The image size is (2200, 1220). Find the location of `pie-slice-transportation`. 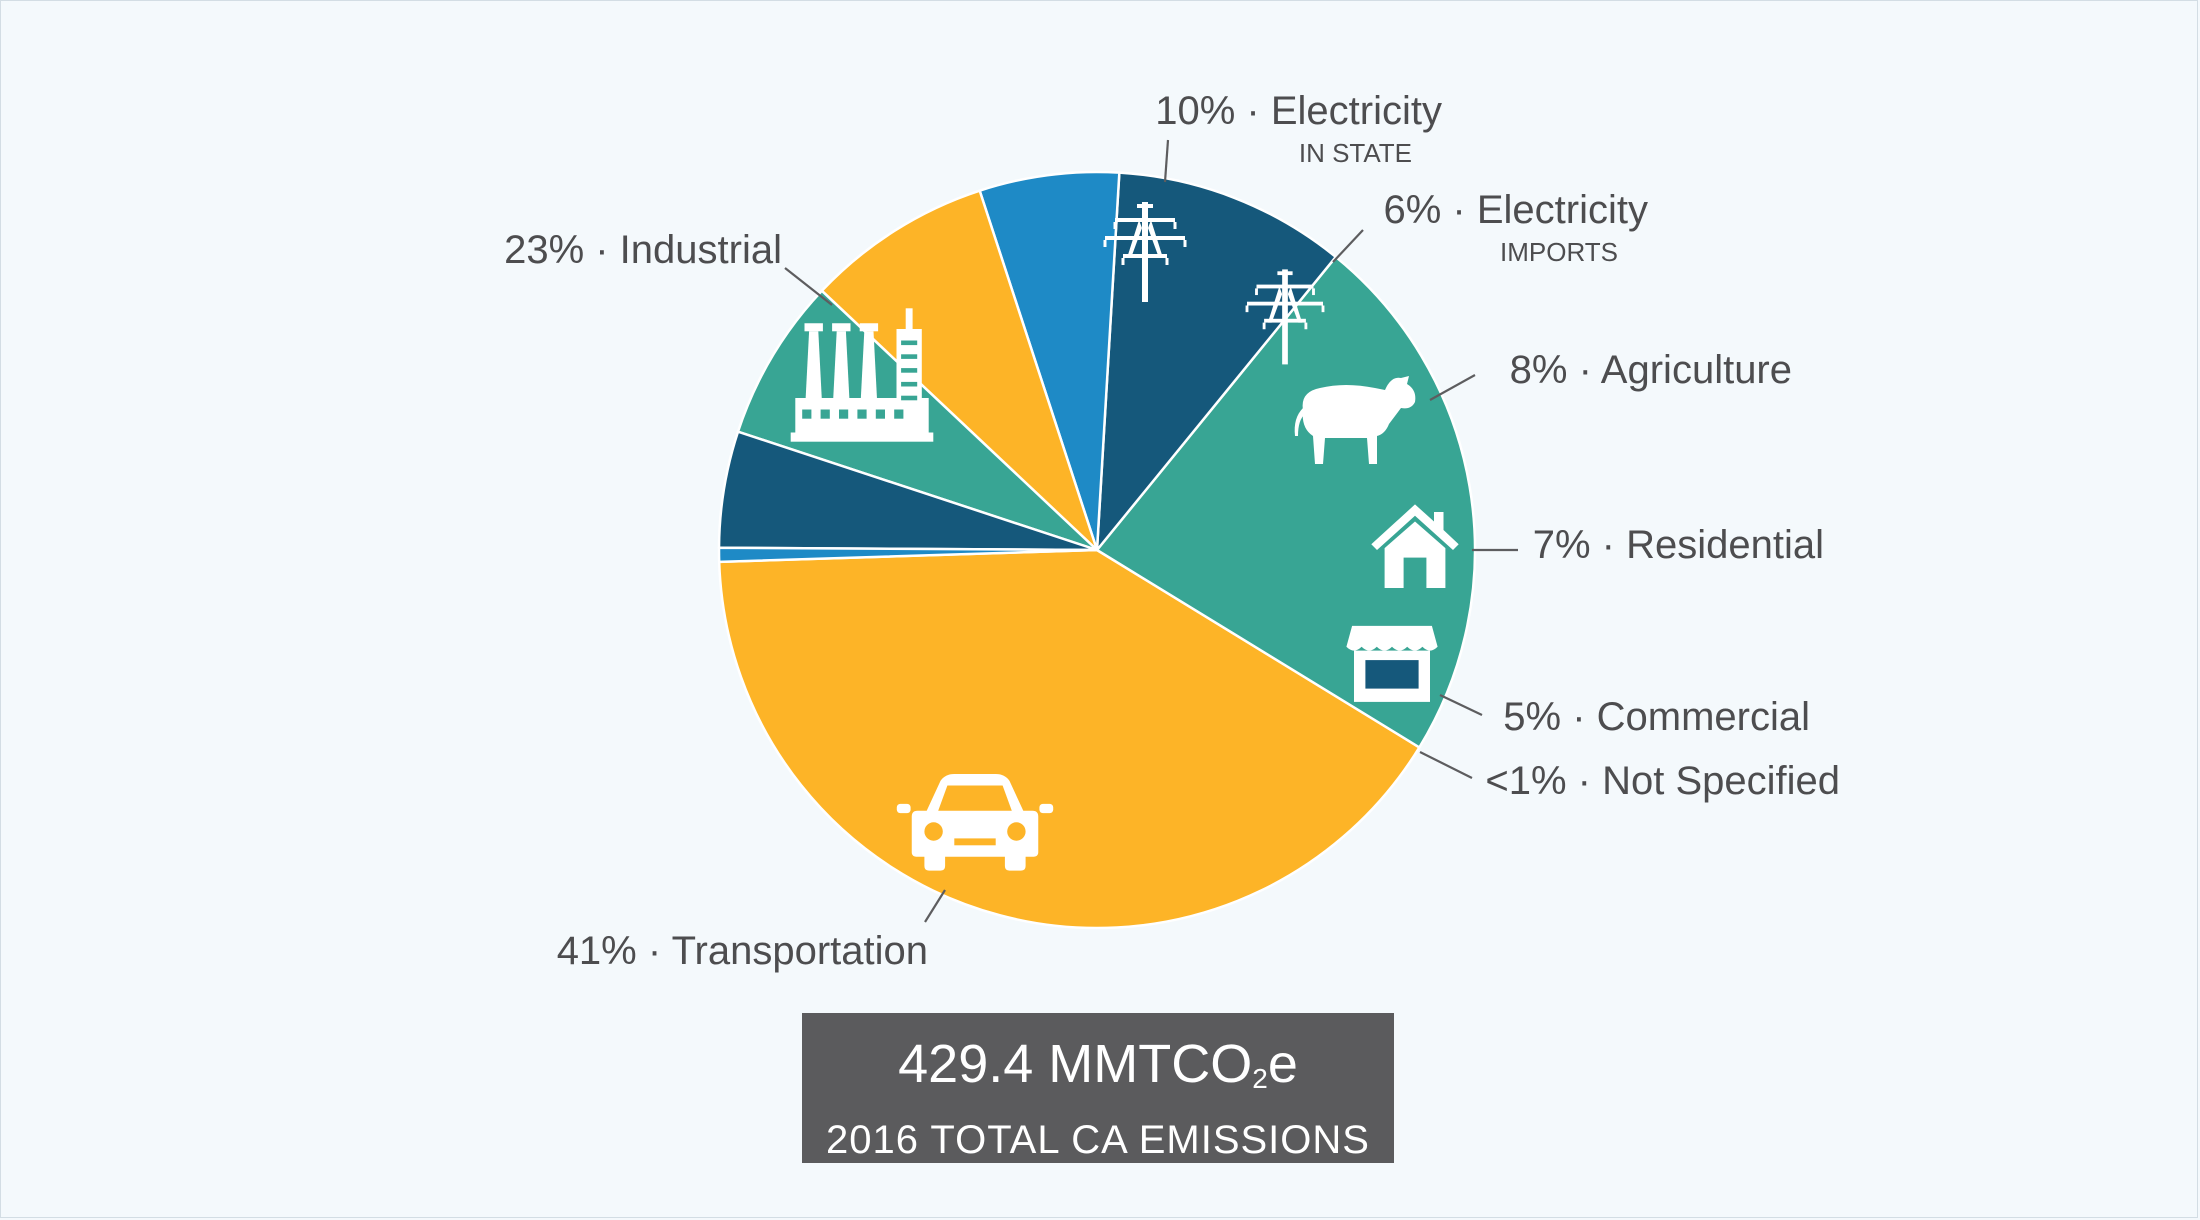

pie-slice-transportation is located at coordinates (1069, 739).